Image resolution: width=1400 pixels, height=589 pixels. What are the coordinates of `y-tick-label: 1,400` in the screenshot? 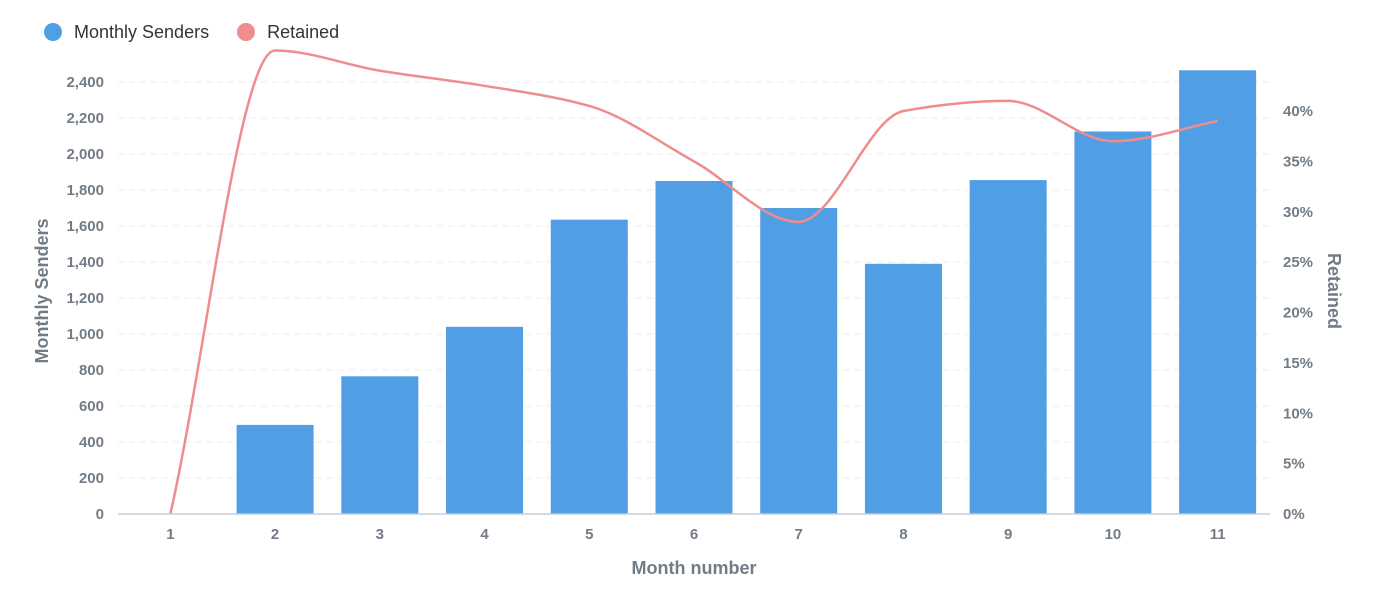 It's located at (85, 262).